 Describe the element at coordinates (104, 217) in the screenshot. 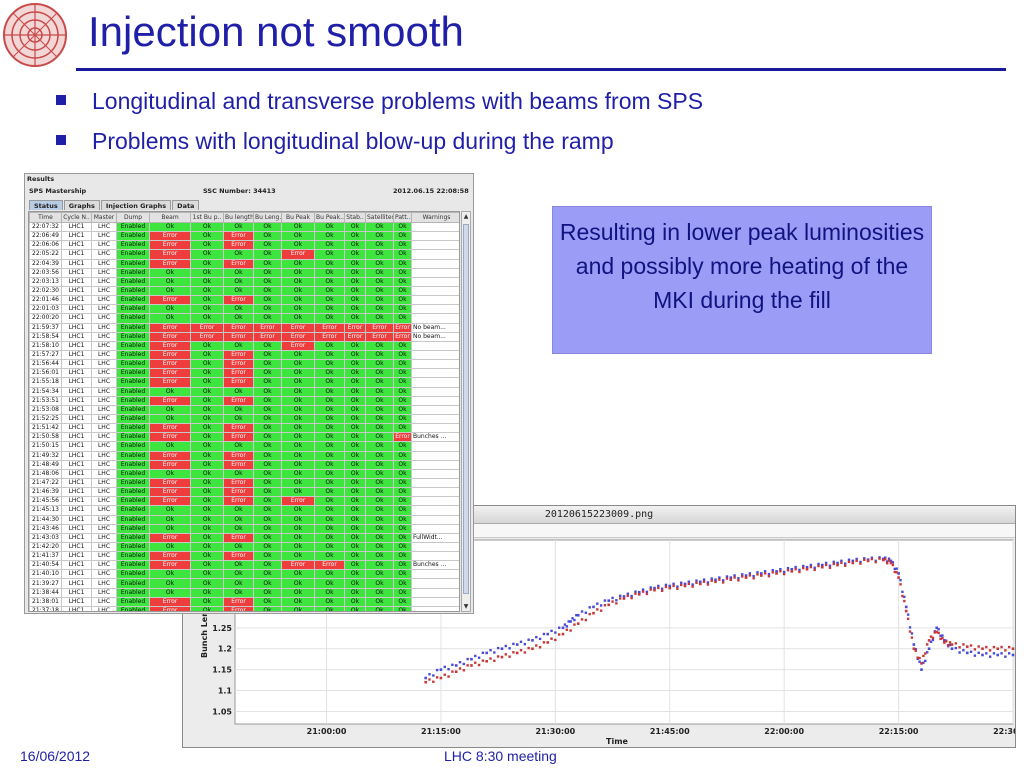

I see `column-header: Master` at that location.